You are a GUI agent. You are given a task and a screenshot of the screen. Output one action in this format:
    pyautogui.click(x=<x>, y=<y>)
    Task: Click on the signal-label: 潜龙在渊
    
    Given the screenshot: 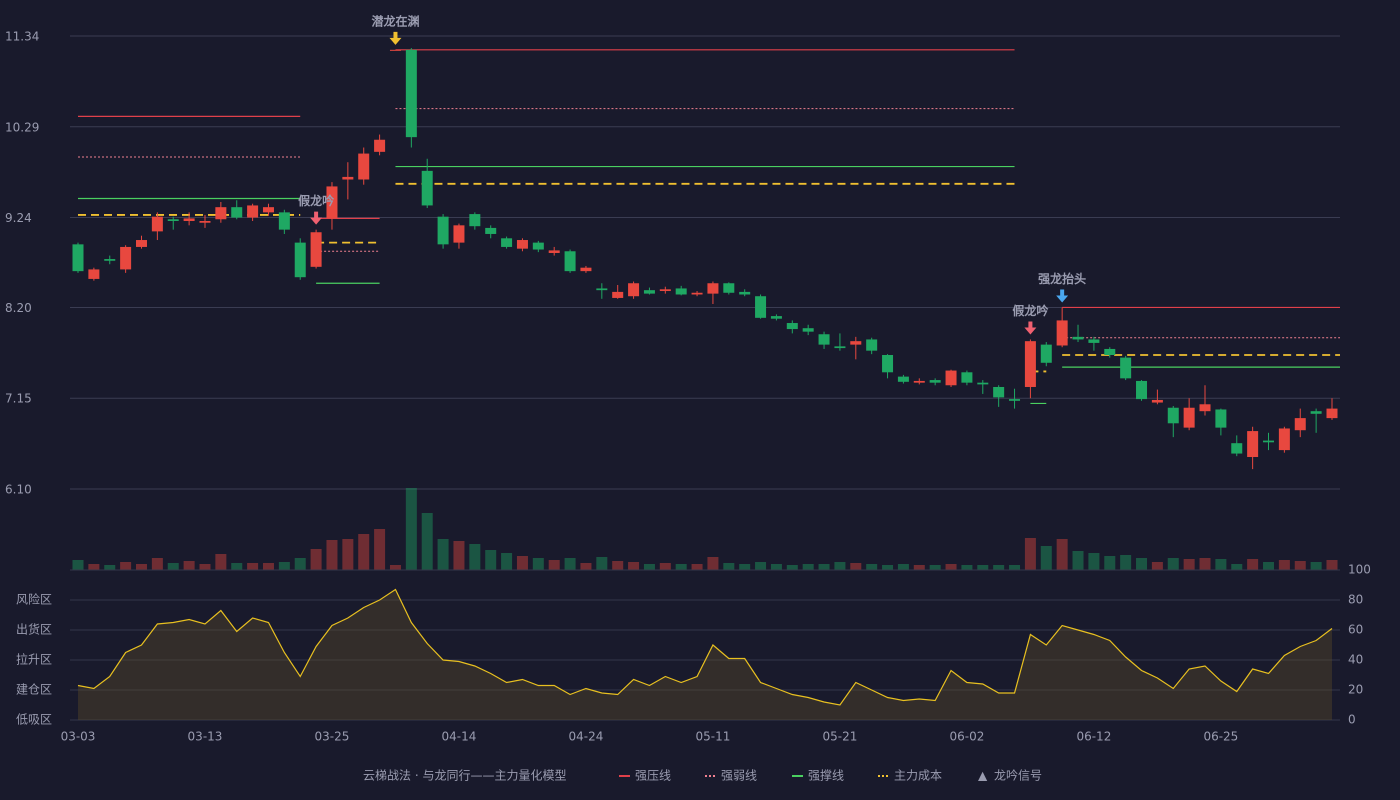 What is the action you would take?
    pyautogui.click(x=395, y=20)
    